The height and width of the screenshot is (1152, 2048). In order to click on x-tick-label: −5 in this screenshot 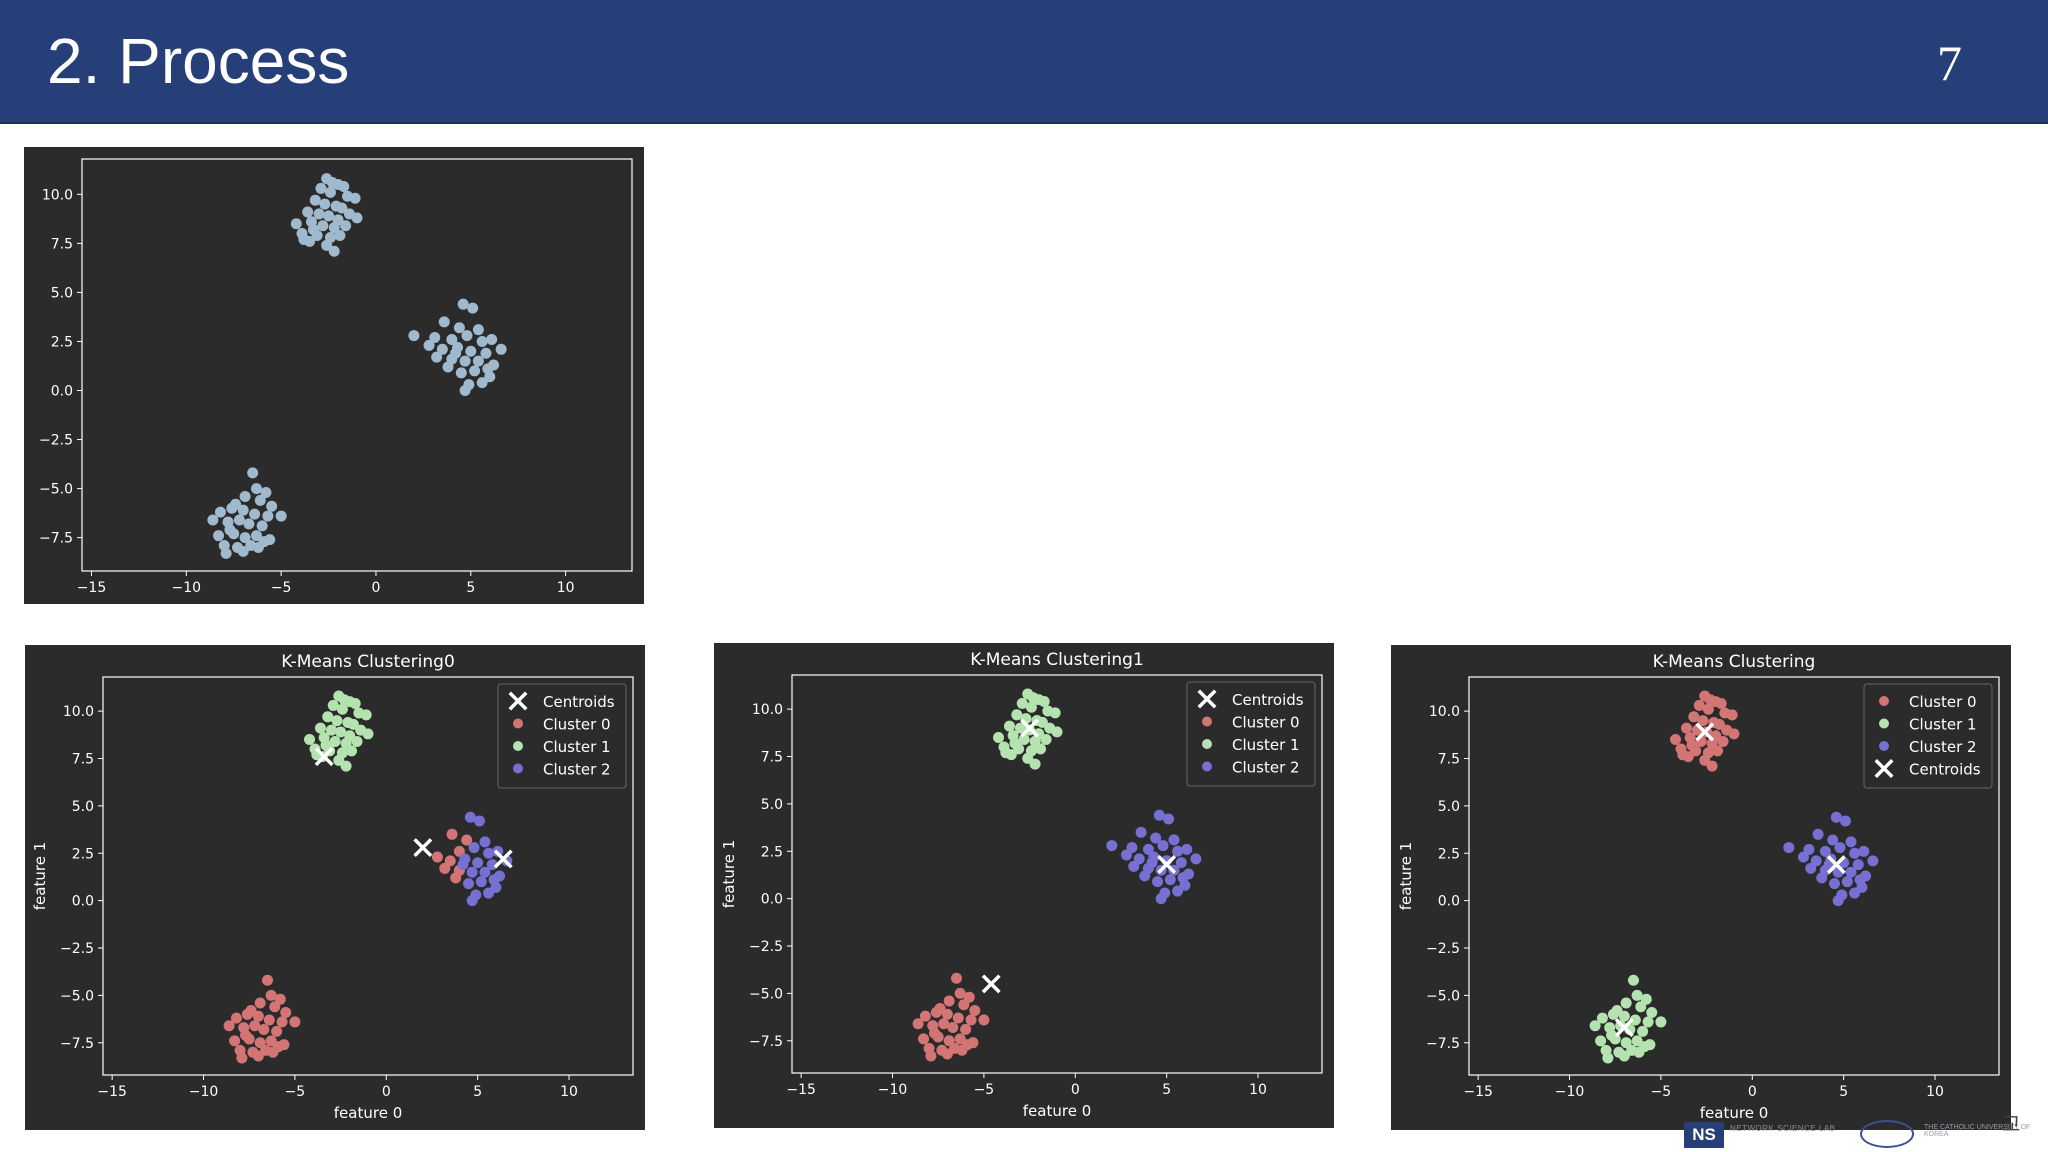, I will do `click(1661, 1092)`.